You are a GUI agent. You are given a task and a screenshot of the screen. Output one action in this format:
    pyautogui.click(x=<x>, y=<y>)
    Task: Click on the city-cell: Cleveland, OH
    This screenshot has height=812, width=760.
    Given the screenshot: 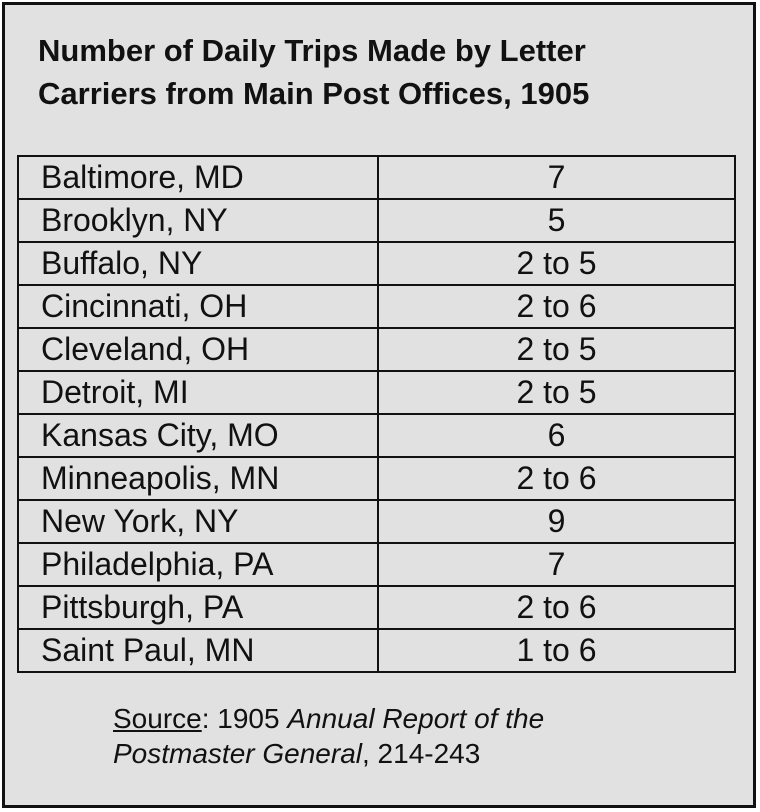 What is the action you would take?
    pyautogui.click(x=198, y=349)
    